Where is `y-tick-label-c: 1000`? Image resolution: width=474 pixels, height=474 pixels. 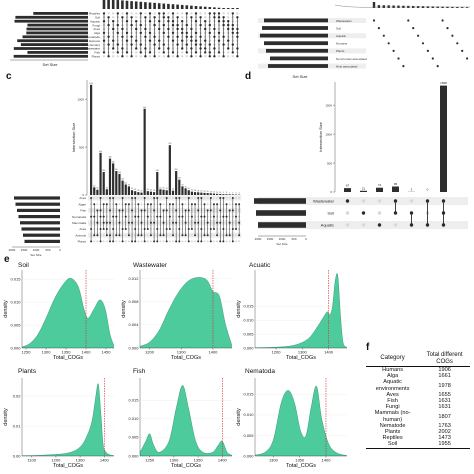
y-tick-label-c: 1000 is located at coordinates (80, 99).